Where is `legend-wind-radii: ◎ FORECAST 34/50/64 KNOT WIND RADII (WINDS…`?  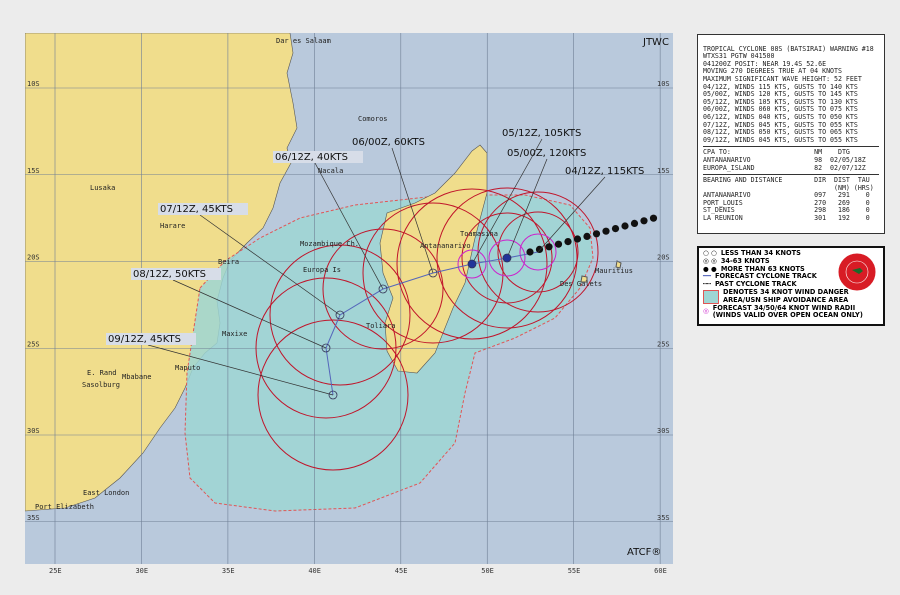
legend-wind-radii: ◎ FORECAST 34/50/64 KNOT WIND RADII (WINDS… is located at coordinates (783, 311).